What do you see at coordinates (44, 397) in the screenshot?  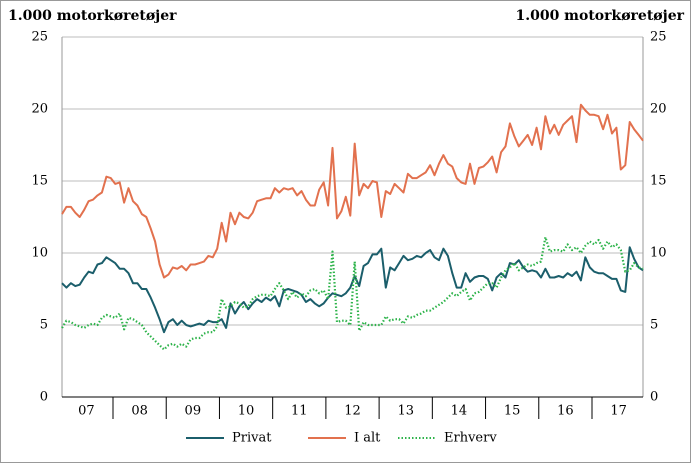 I see `y-tick-label: 0` at bounding box center [44, 397].